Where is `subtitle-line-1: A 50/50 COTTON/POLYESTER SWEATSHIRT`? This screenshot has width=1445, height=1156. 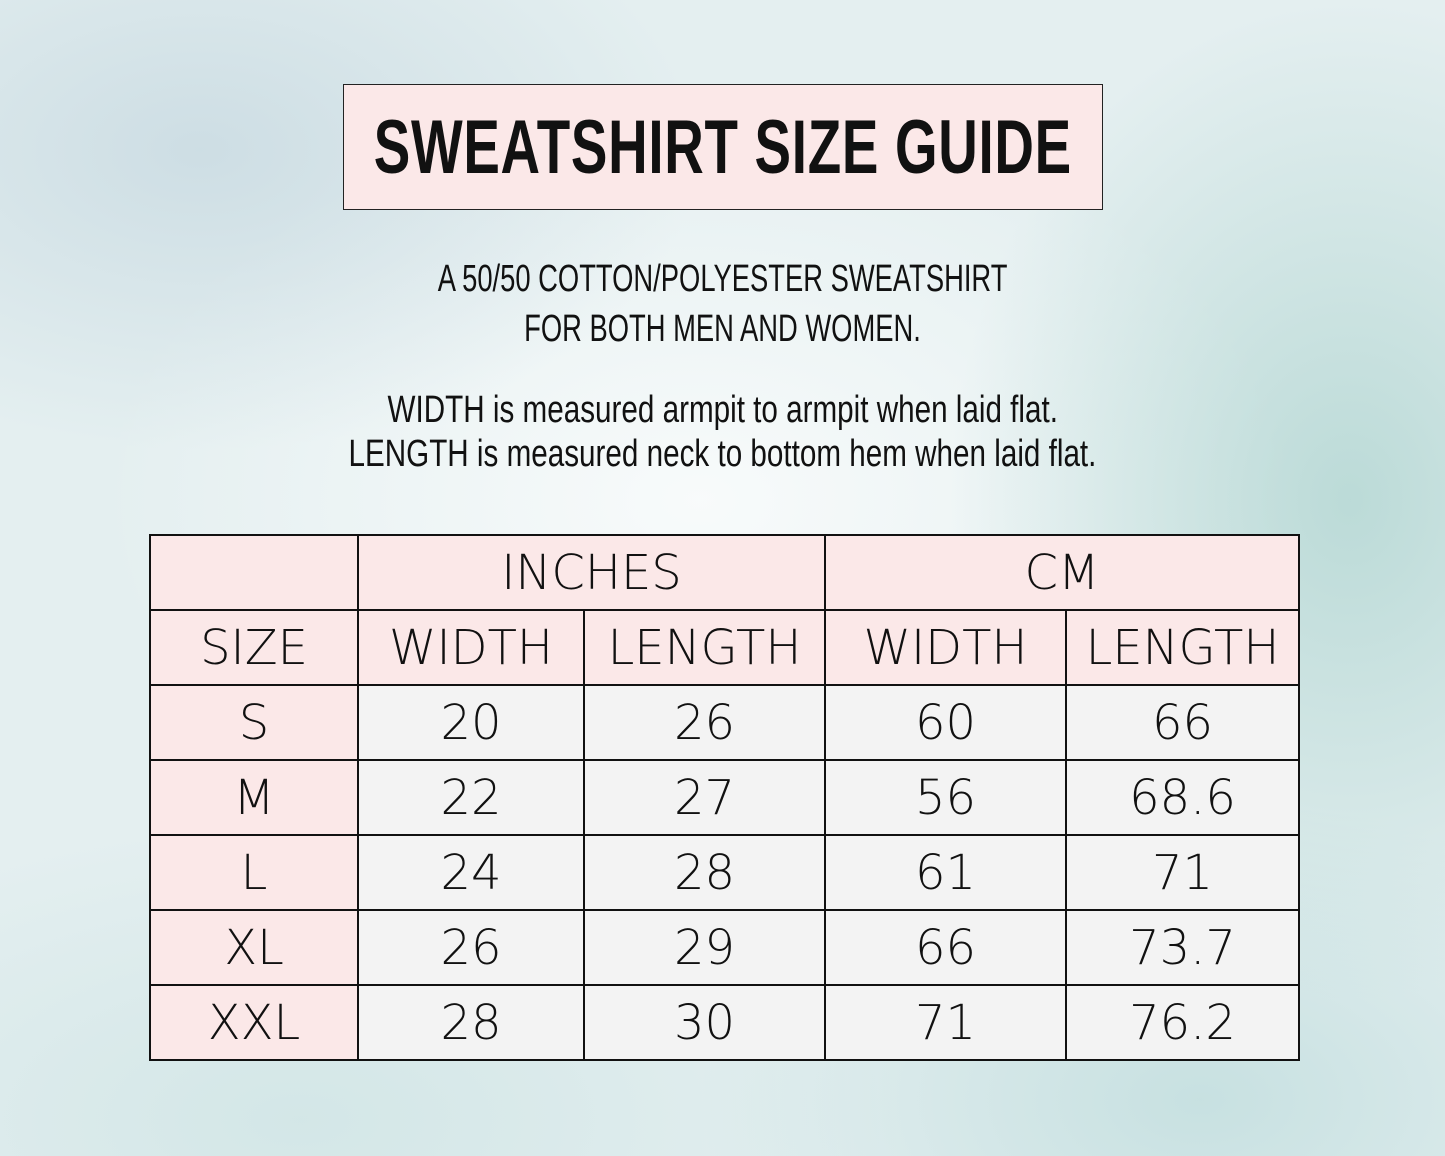
subtitle-line-1: A 50/50 COTTON/POLYESTER SWEATSHIRT is located at coordinates (722, 279).